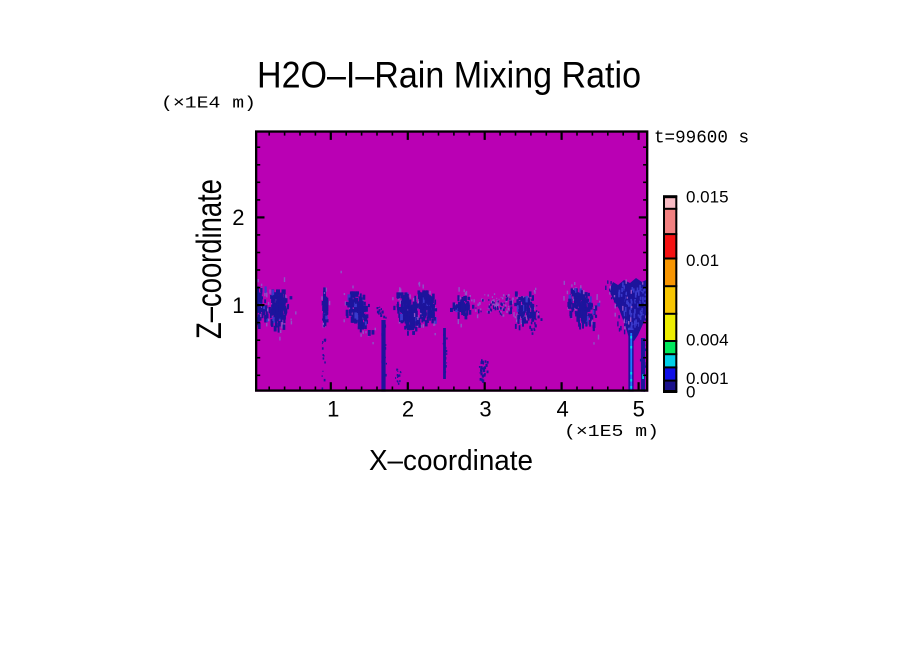  I want to click on svg-text: (×1E4 m), so click(208, 104).